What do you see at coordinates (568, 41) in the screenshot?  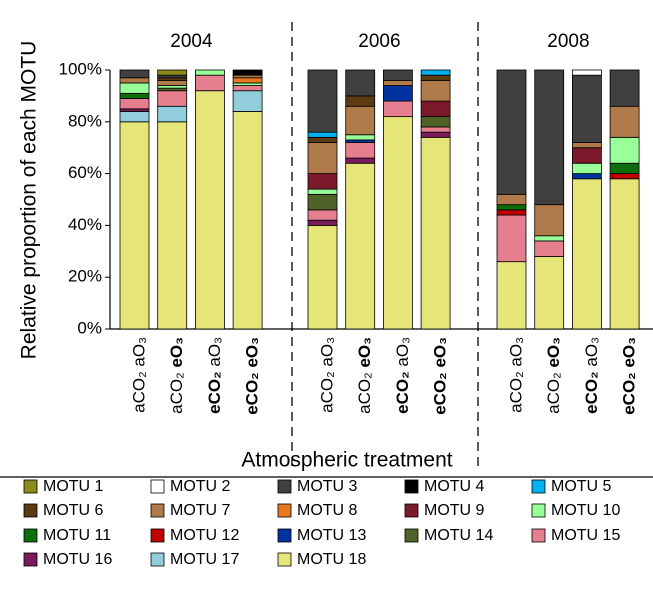 I see `panel-title: 2008` at bounding box center [568, 41].